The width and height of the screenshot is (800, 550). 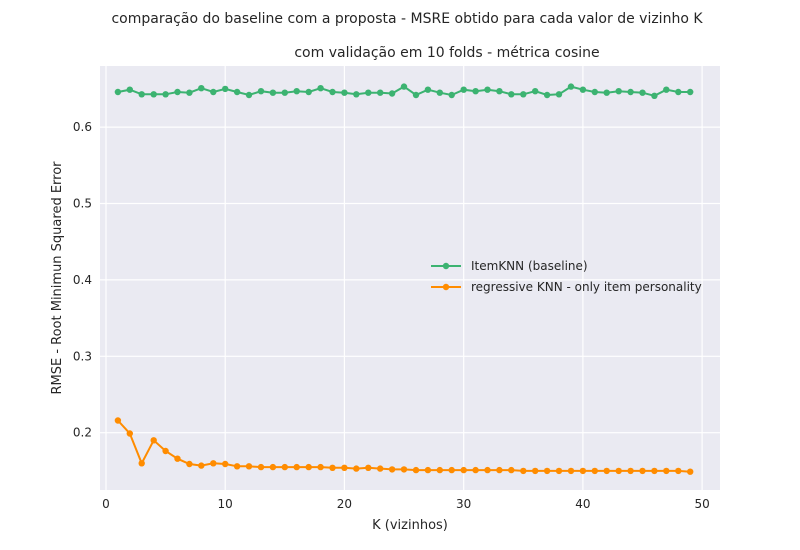 What do you see at coordinates (446, 266) in the screenshot?
I see `legend-marker-itemknn` at bounding box center [446, 266].